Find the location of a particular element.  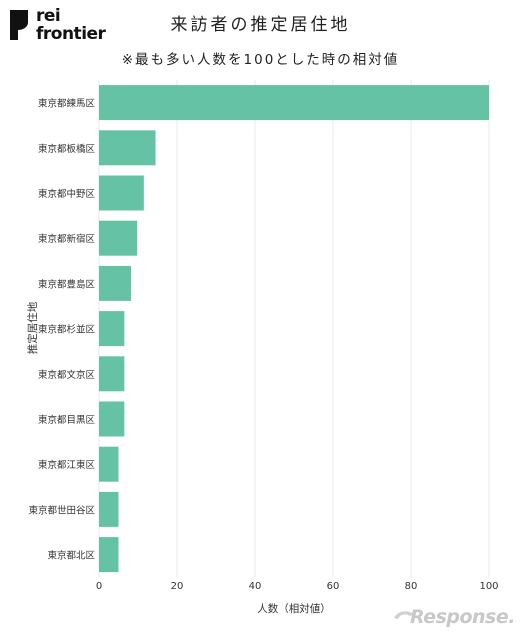

category-label: 東京都目黒区 is located at coordinates (67, 420).